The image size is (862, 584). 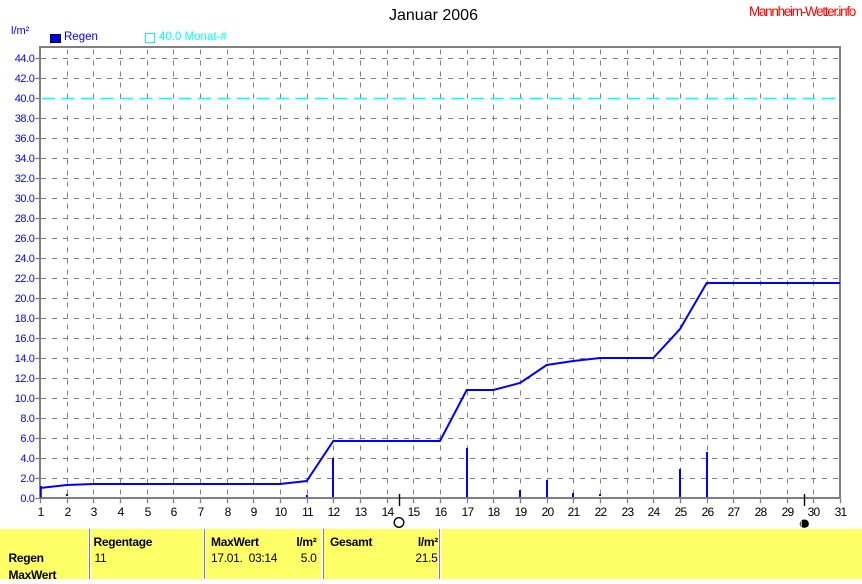 I want to click on svg-text: 29, so click(x=788, y=512).